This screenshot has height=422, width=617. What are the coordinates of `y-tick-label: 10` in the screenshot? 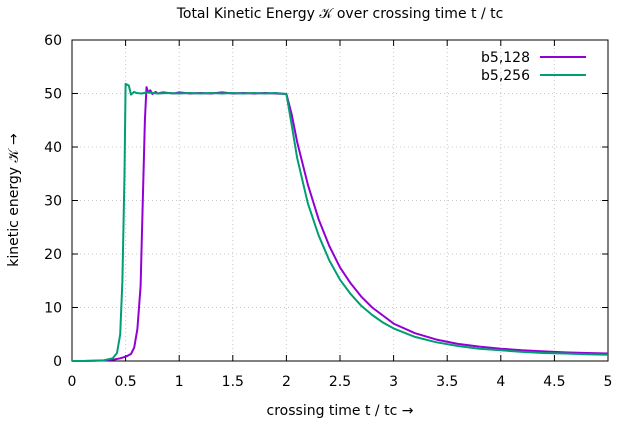 It's located at (53, 309).